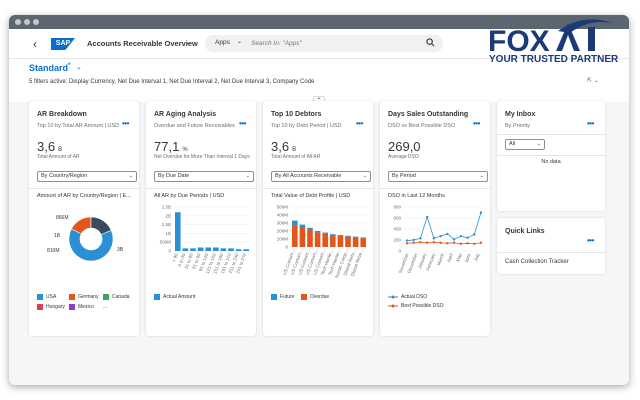 The width and height of the screenshot is (640, 400). What do you see at coordinates (315, 297) in the screenshot?
I see `legend-item: Overdue` at bounding box center [315, 297].